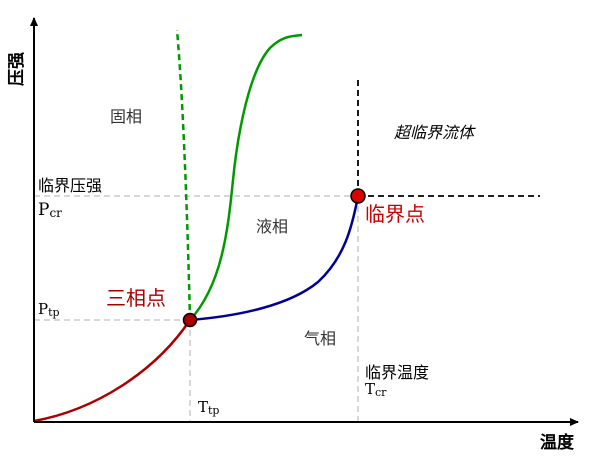 This screenshot has width=600, height=462. What do you see at coordinates (126, 116) in the screenshot?
I see `solid-region-label: 固相` at bounding box center [126, 116].